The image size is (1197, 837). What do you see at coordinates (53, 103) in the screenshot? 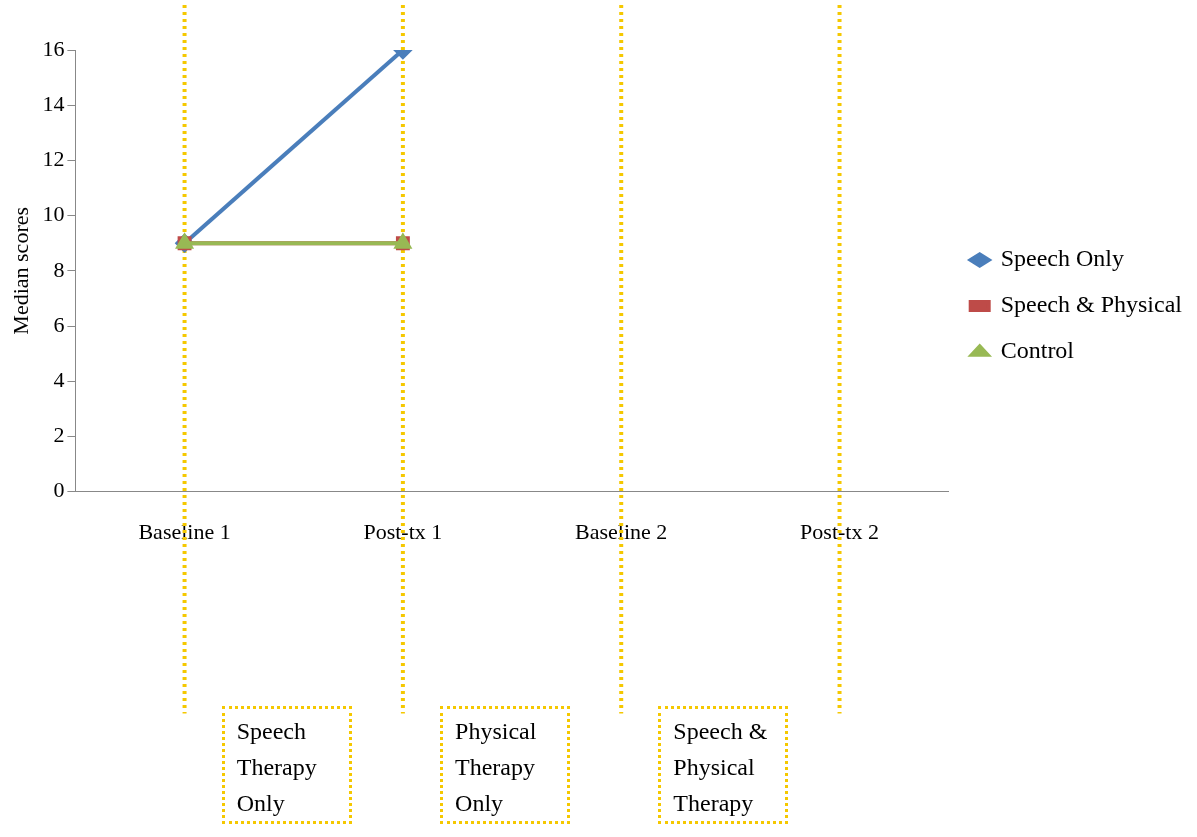
I see `y-tick-label: 14` at bounding box center [53, 103].